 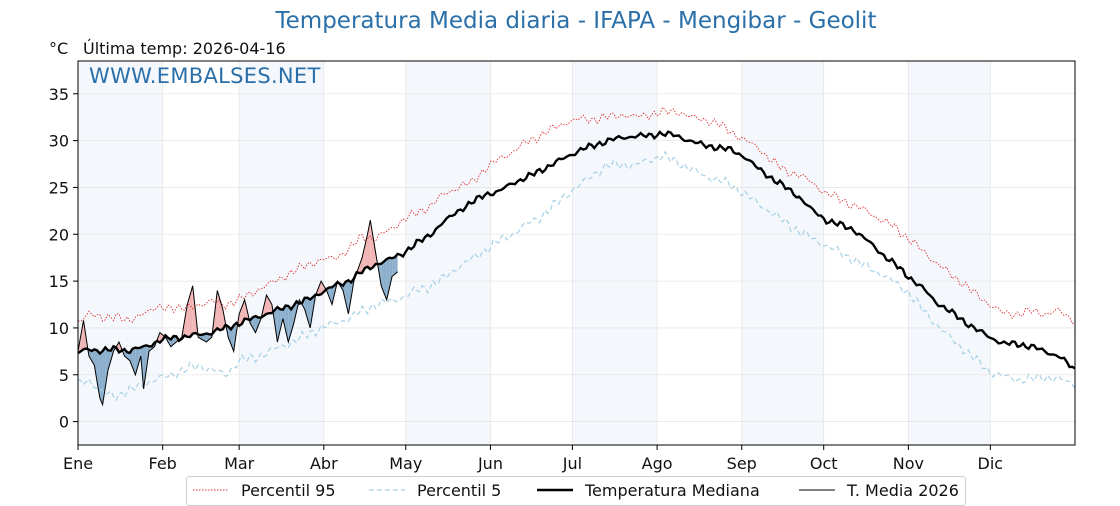 What do you see at coordinates (991, 463) in the screenshot?
I see `x-tick-label: Dic` at bounding box center [991, 463].